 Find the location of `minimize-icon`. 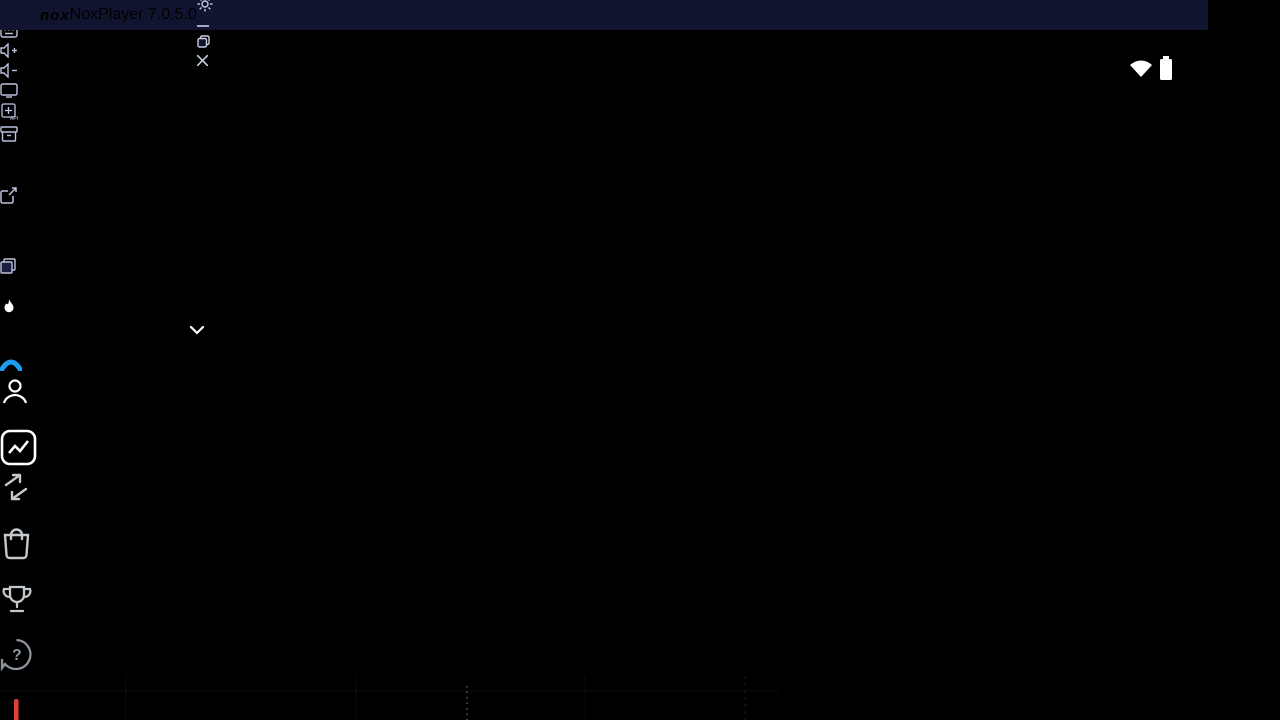

minimize-icon is located at coordinates (202, 25).